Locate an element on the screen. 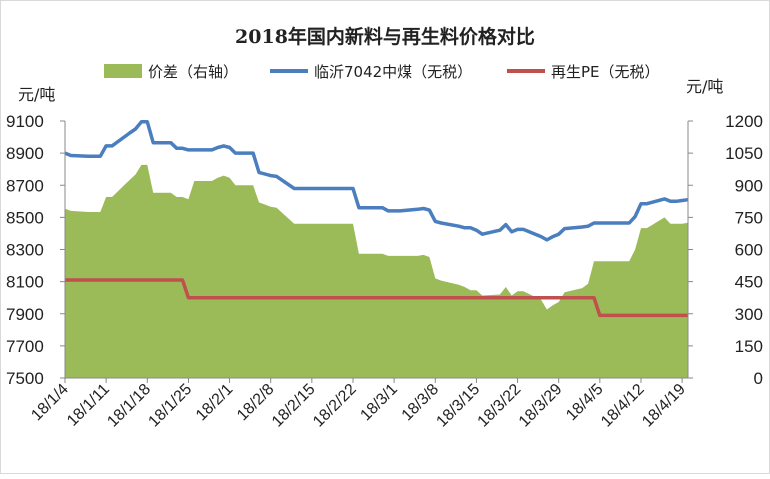 The height and width of the screenshot is (479, 770). chart-title: 2018年国内新料与再生料价格对比 is located at coordinates (385, 36).